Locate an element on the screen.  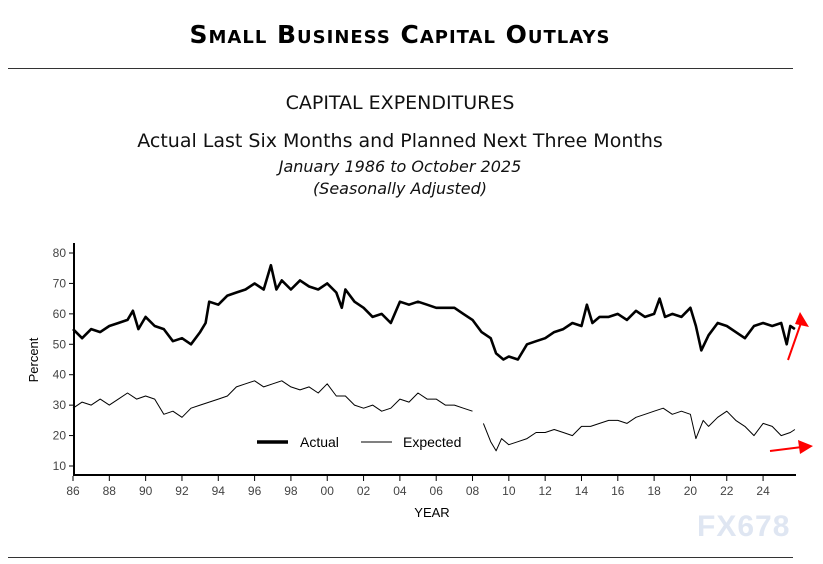
x-axis-label: YEAR is located at coordinates (431, 512).